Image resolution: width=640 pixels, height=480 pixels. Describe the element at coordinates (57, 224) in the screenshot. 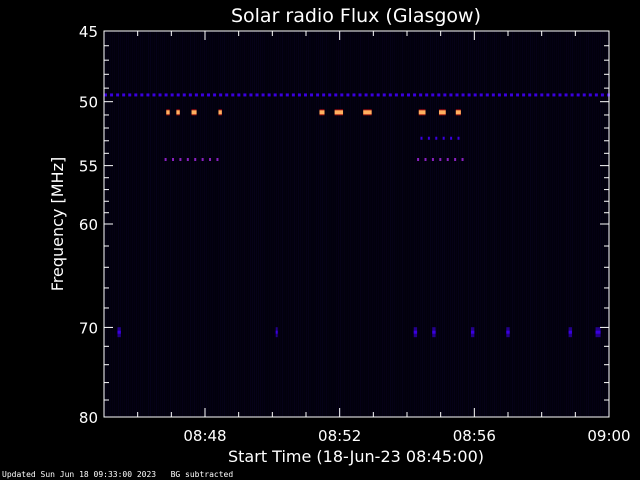

I see `y-axis-label: Frequency [MHz]` at that location.